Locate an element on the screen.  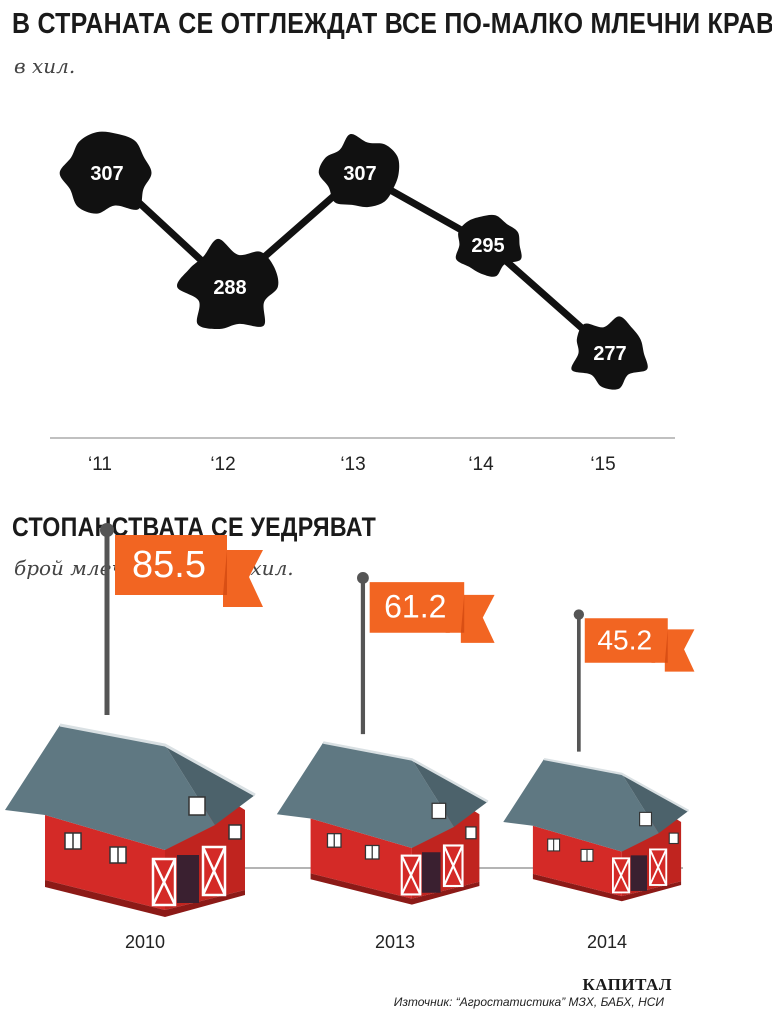
data-label: 288 is located at coordinates (229, 288).